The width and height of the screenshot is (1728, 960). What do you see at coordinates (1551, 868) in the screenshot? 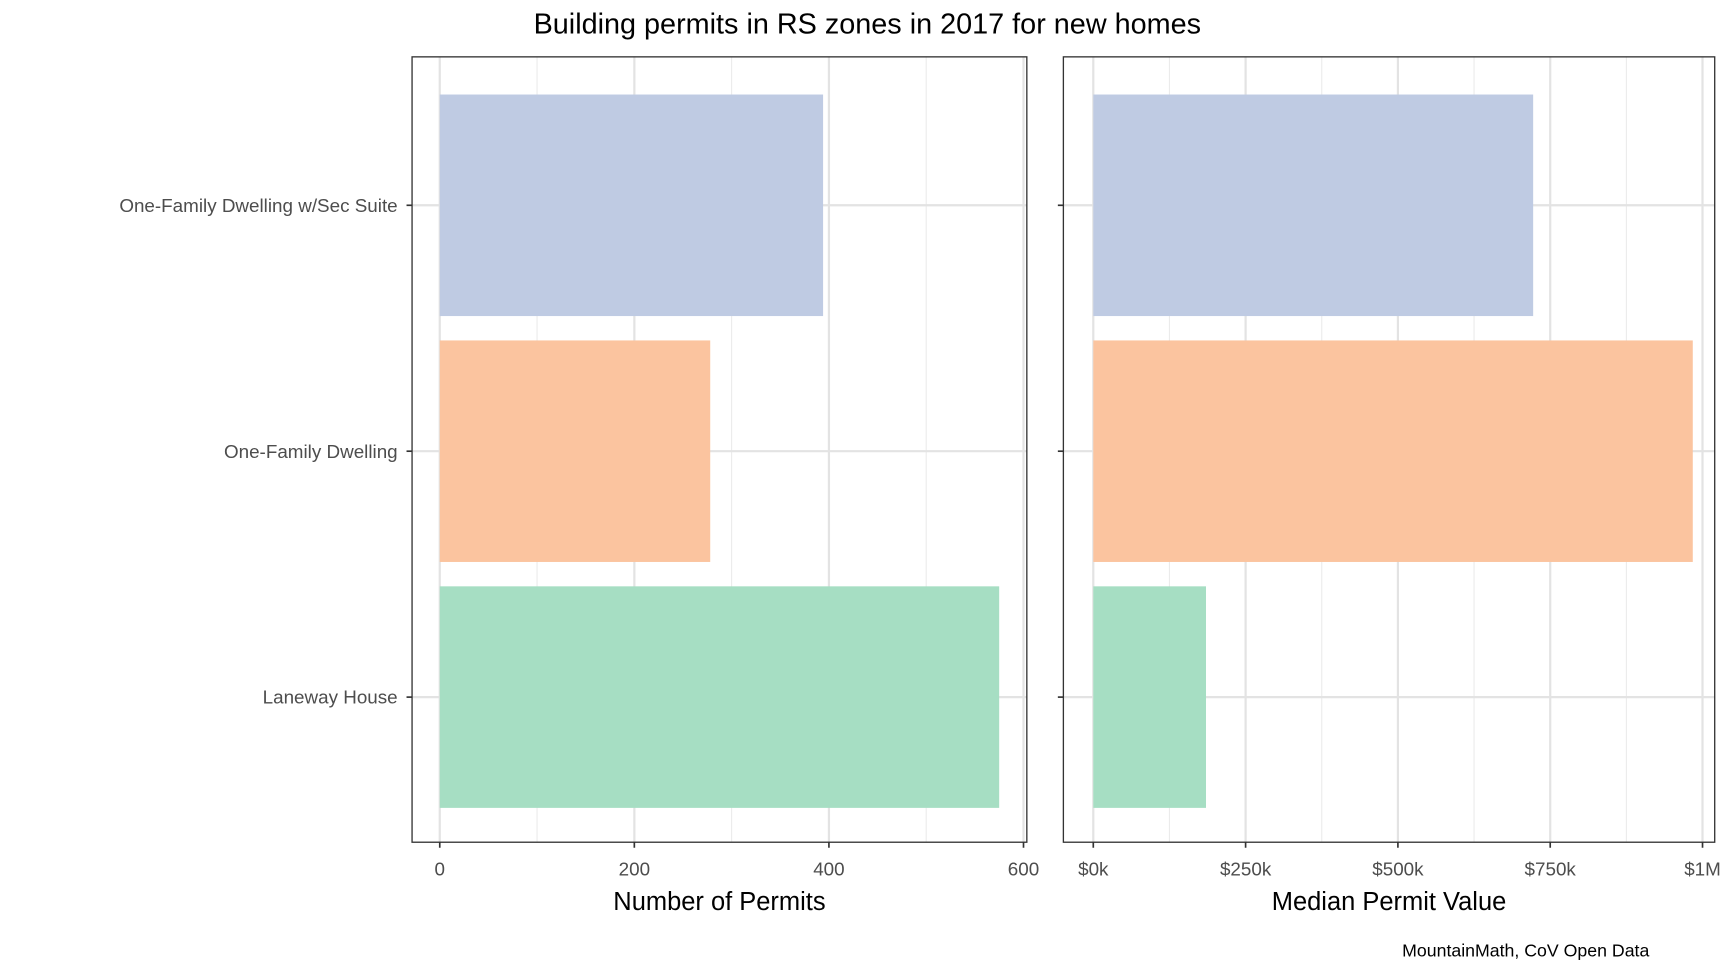
I see `x-tick-label: $750k` at bounding box center [1551, 868].